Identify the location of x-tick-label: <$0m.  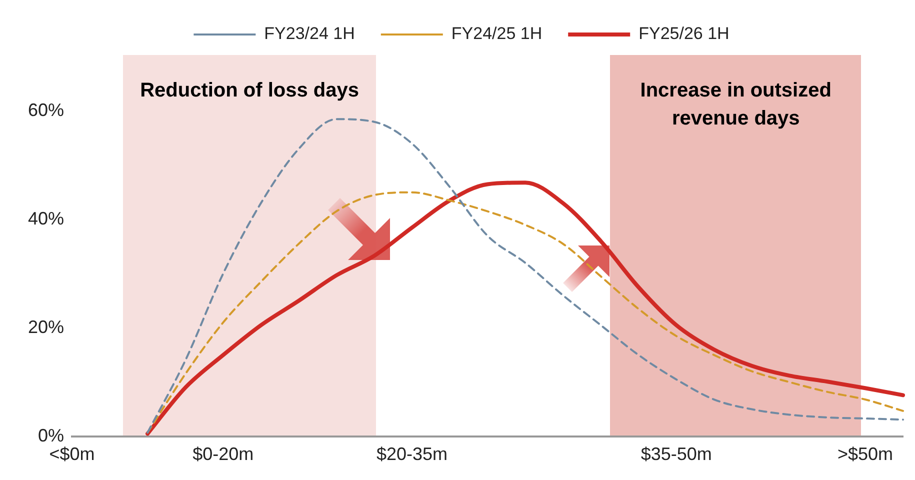
(72, 454).